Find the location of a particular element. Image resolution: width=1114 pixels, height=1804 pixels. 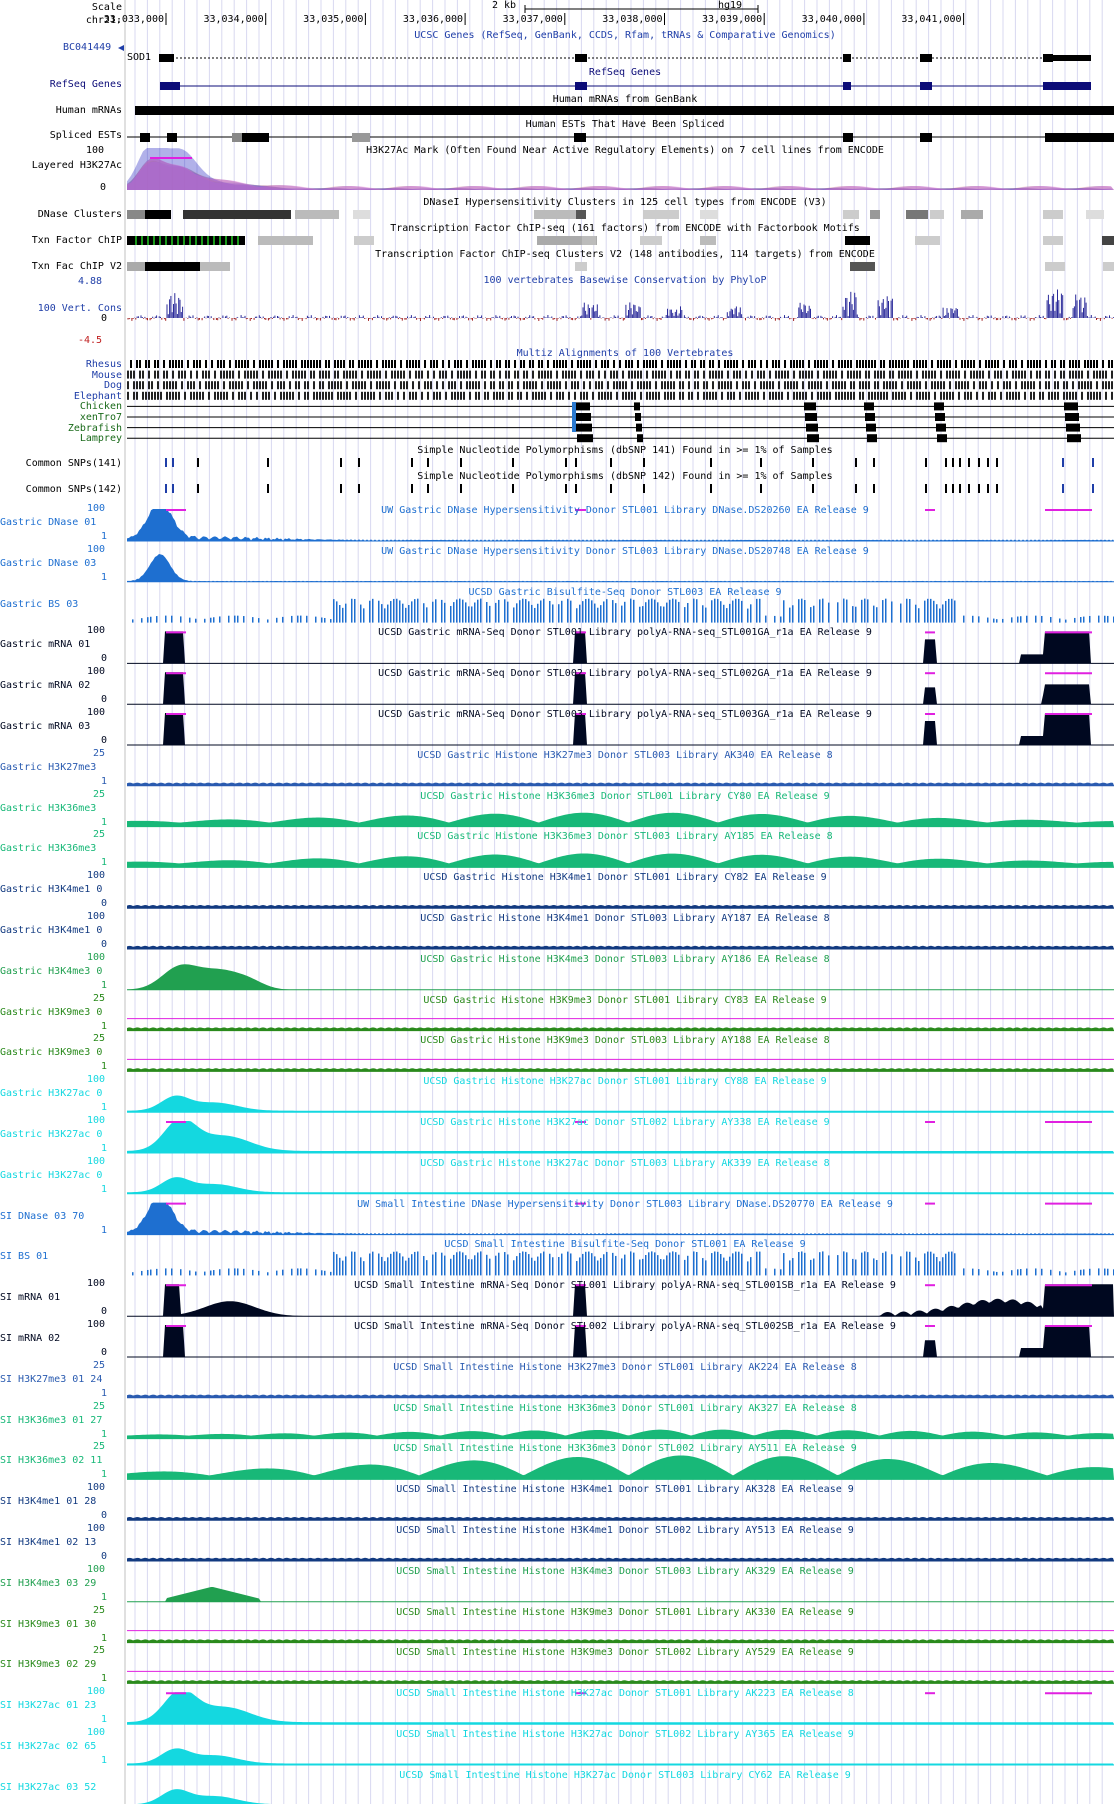

signal-k4me3 is located at coordinates (620, 977).